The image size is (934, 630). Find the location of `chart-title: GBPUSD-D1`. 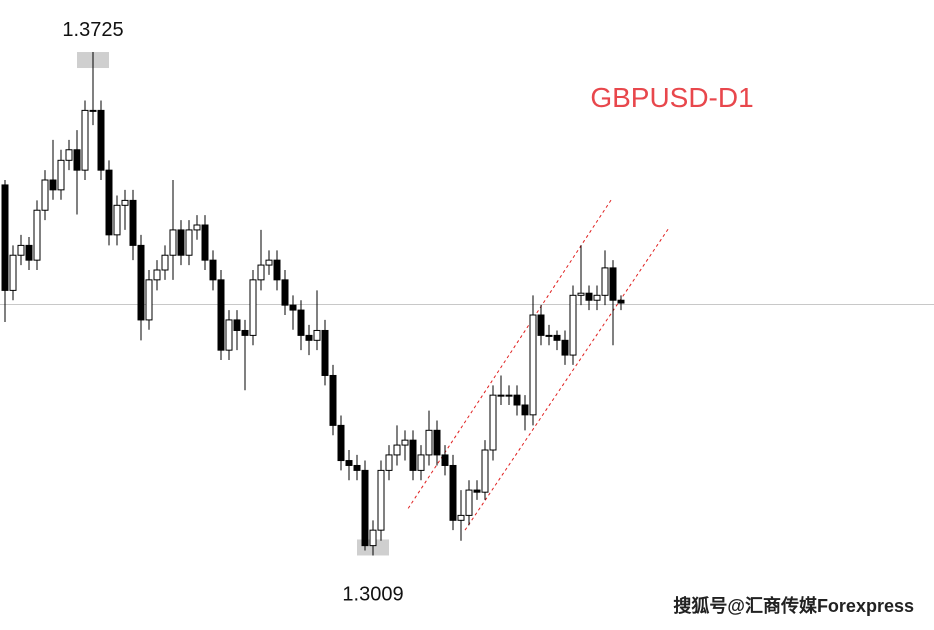

chart-title: GBPUSD-D1 is located at coordinates (671, 97).